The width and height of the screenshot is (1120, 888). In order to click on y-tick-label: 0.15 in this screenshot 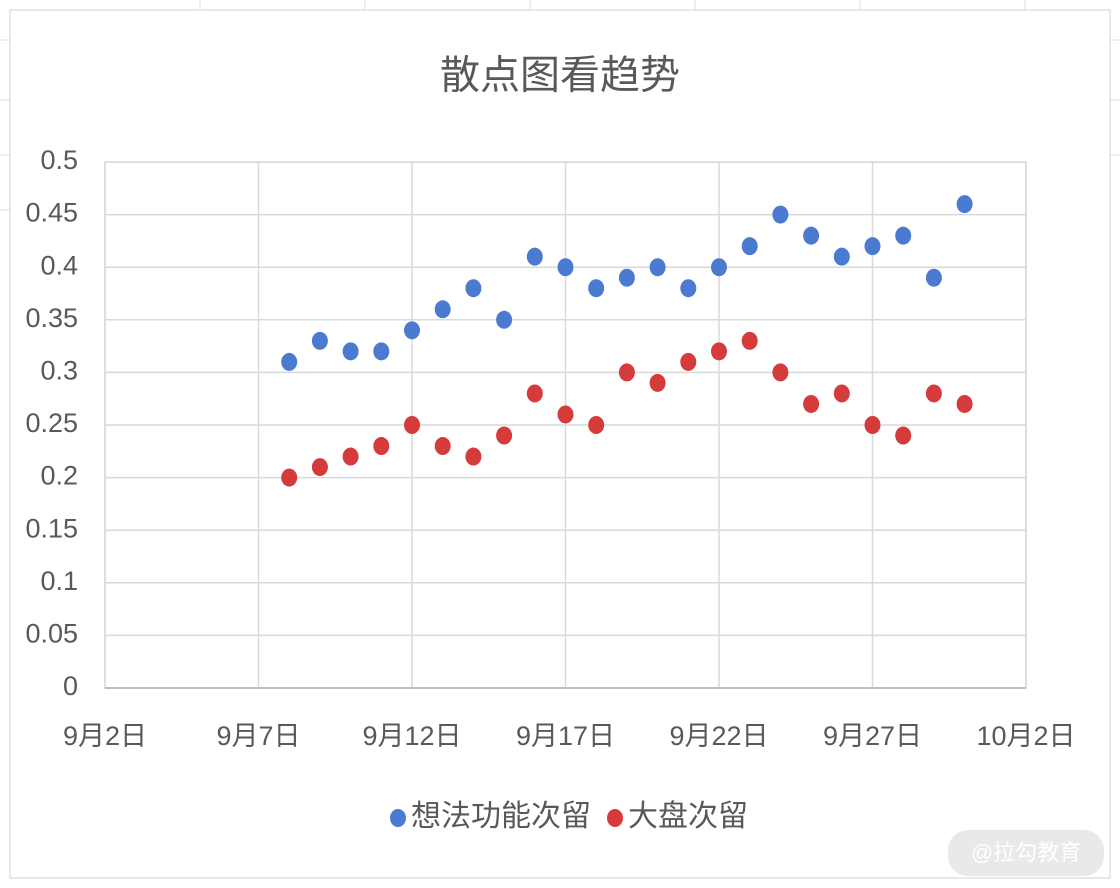, I will do `click(51, 528)`.